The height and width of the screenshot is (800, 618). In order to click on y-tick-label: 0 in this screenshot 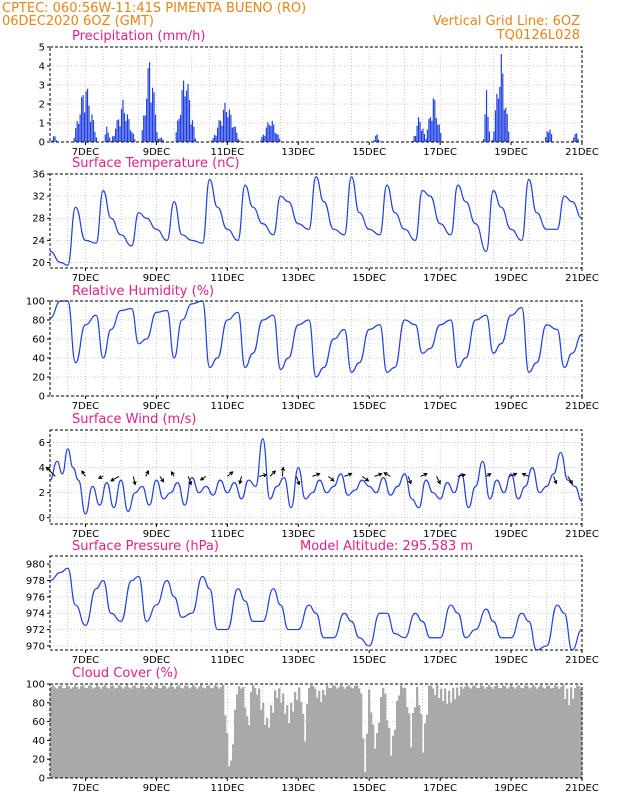, I will do `click(42, 397)`.